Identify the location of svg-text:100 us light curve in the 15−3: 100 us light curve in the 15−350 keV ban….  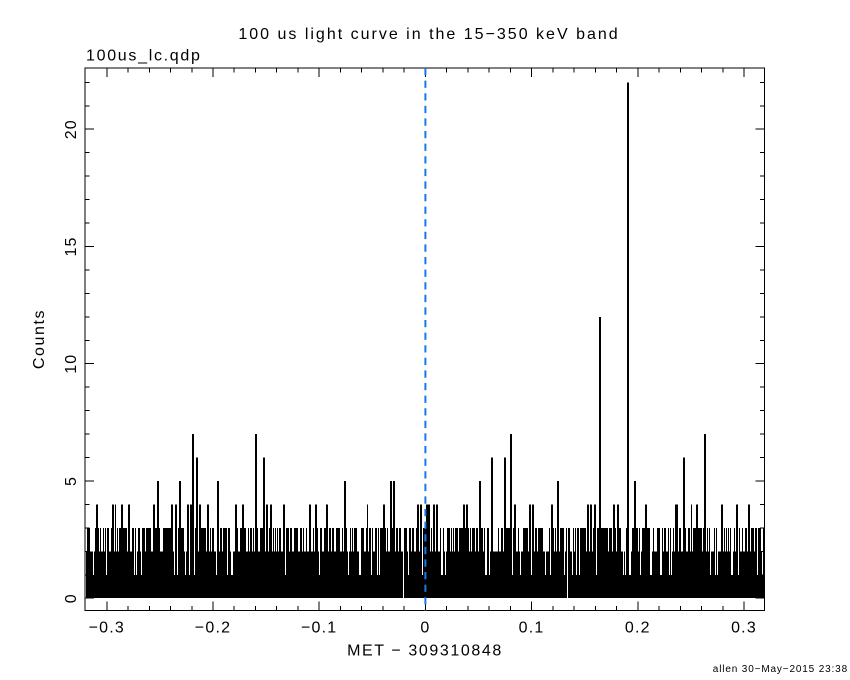
(428, 34).